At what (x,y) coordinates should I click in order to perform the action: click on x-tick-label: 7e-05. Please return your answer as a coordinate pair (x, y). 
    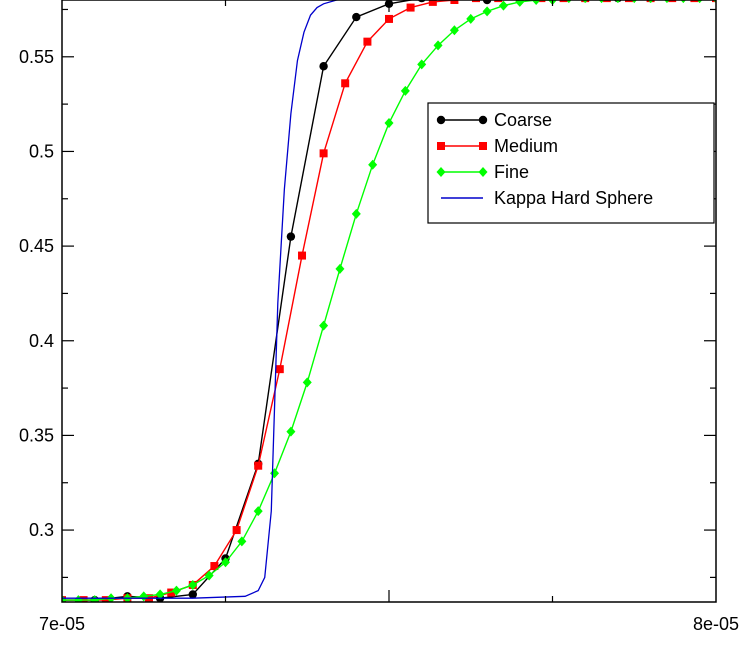
    Looking at the image, I should click on (62, 624).